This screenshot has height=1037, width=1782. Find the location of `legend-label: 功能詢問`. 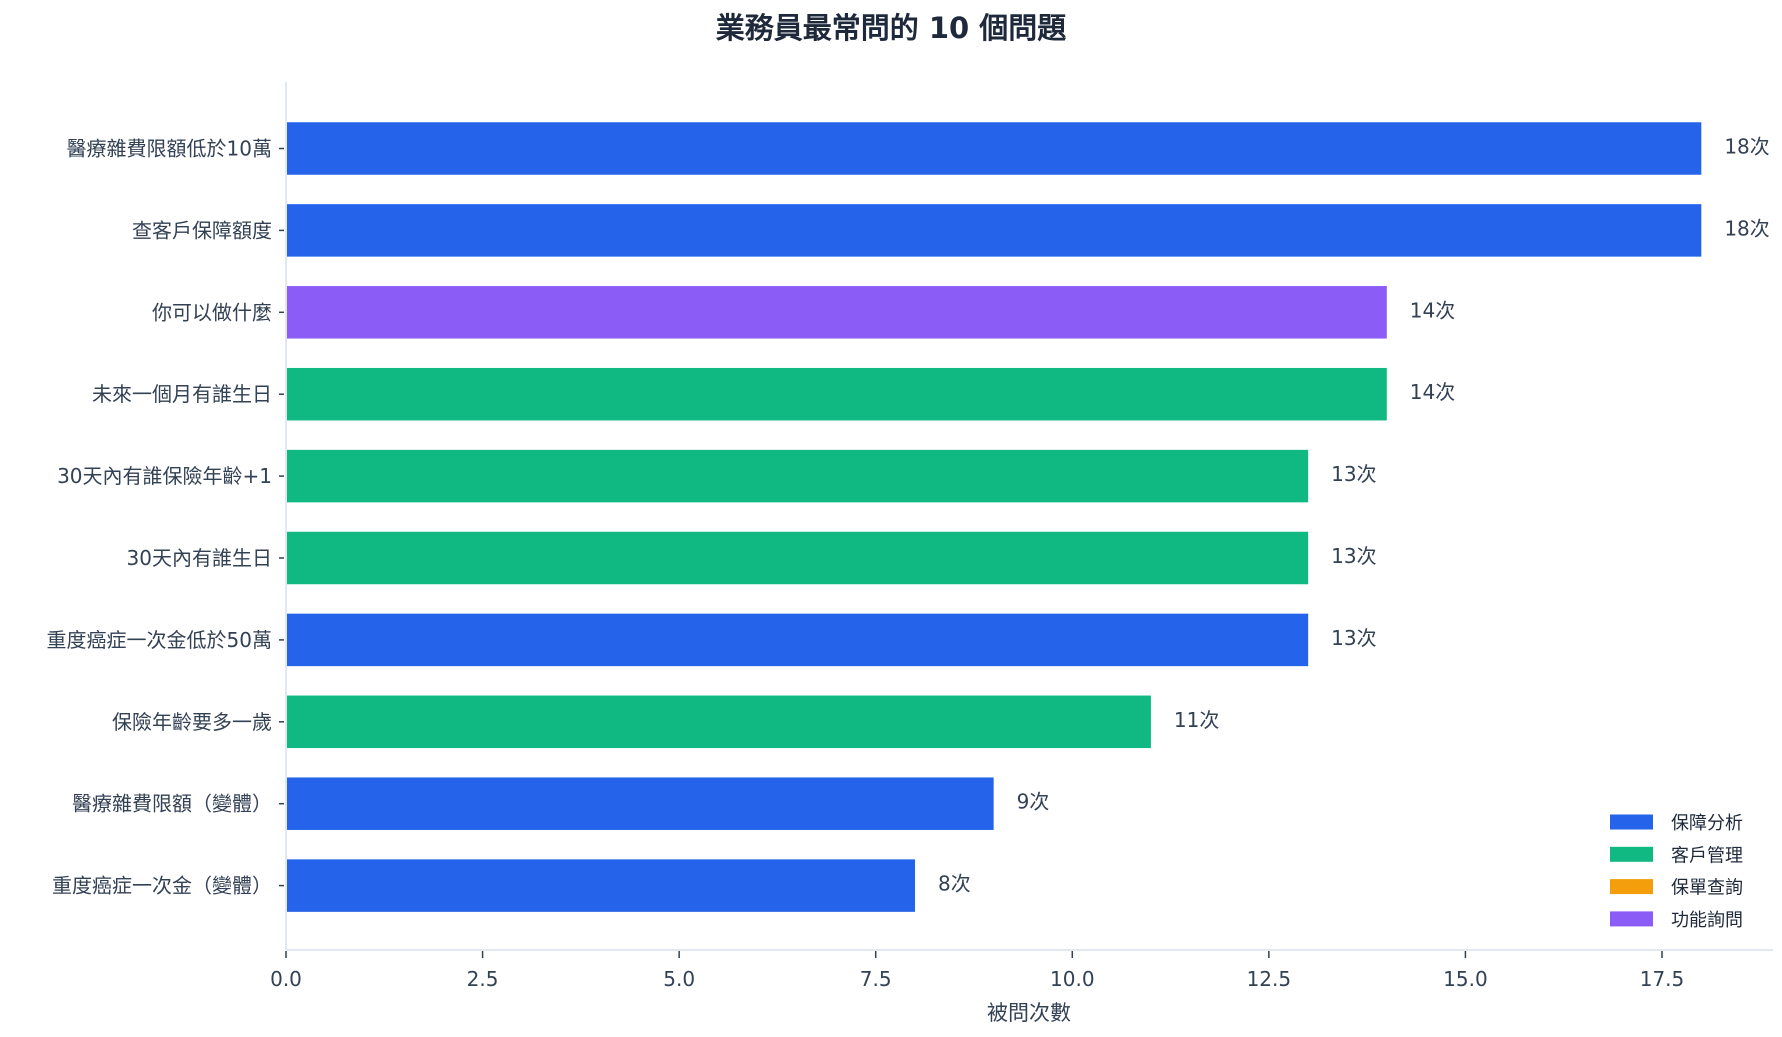

legend-label: 功能詢問 is located at coordinates (1707, 920).